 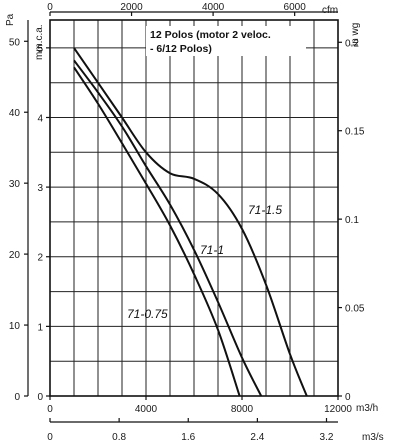 I want to click on tick-label-m3h-1: 4000, so click(x=146, y=409).